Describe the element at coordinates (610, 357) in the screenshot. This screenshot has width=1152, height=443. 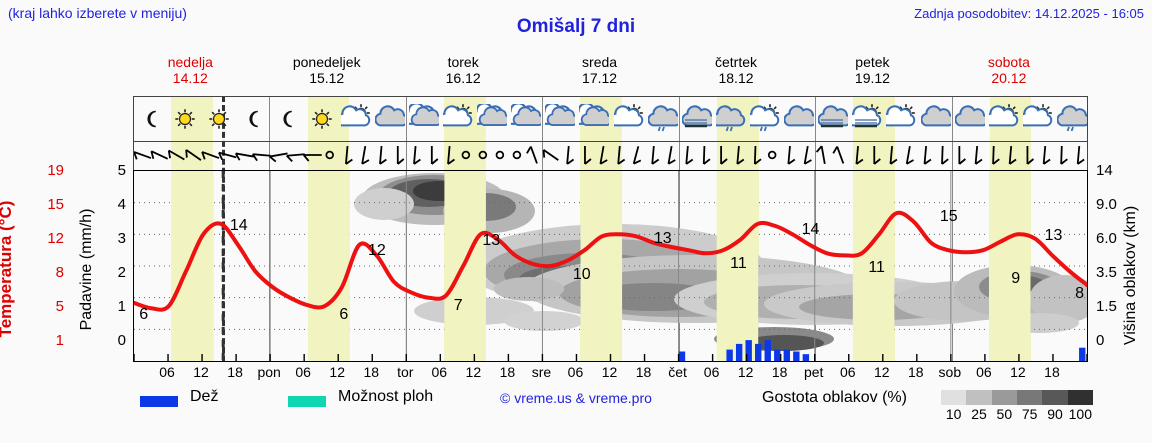
I see `axis-ticks-layer` at that location.